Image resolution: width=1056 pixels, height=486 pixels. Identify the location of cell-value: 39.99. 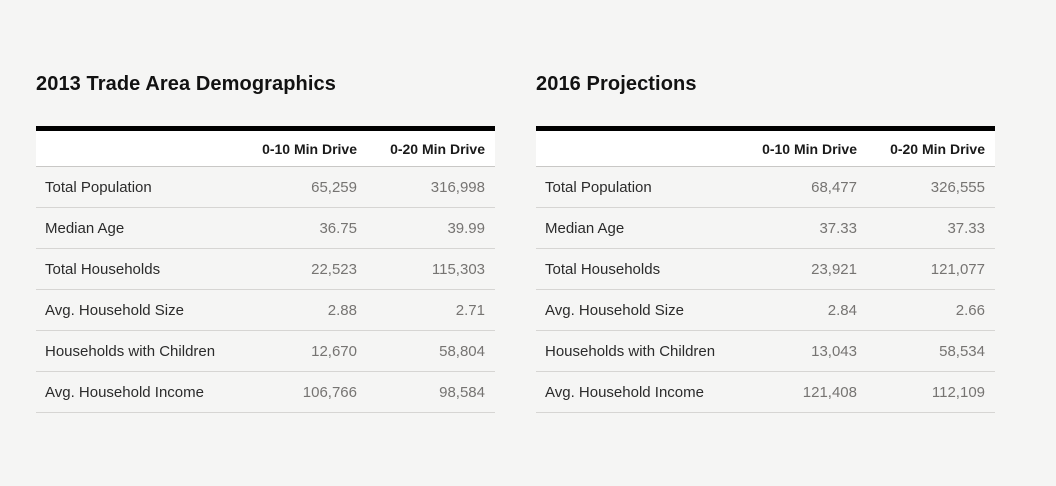
(431, 228).